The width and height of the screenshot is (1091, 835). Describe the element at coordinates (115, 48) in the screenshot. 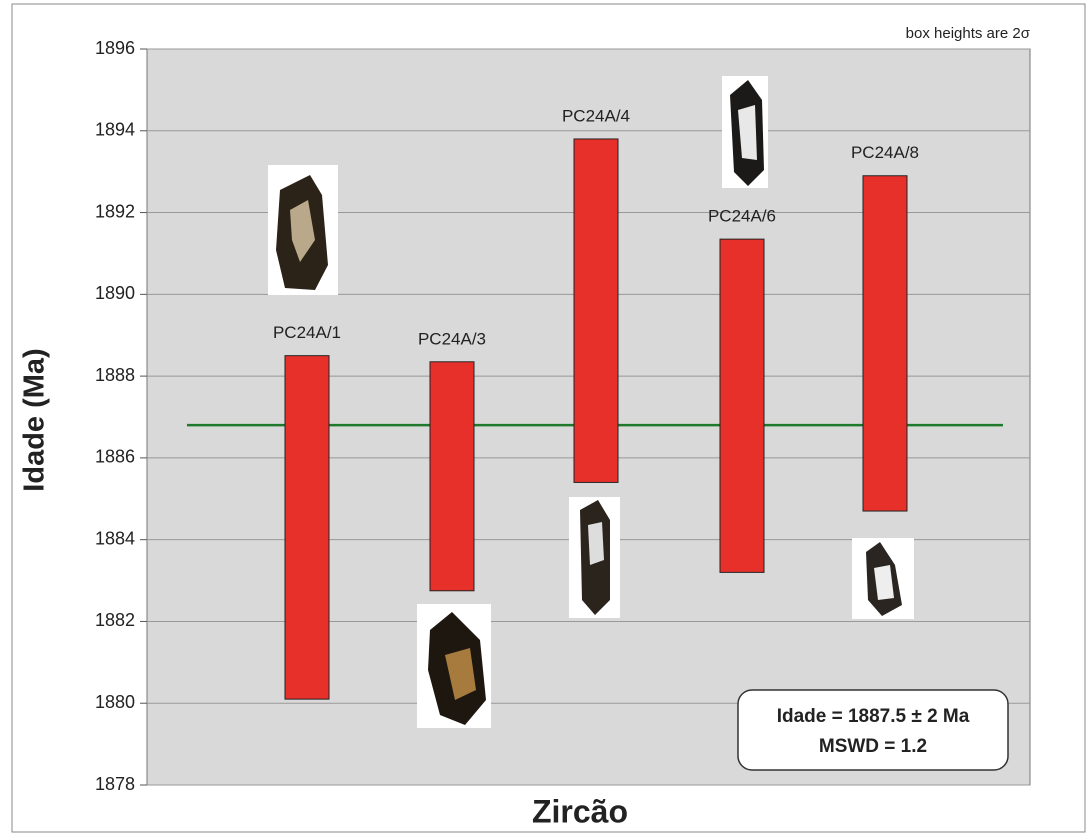

I see `y-tick-label: 1896` at that location.